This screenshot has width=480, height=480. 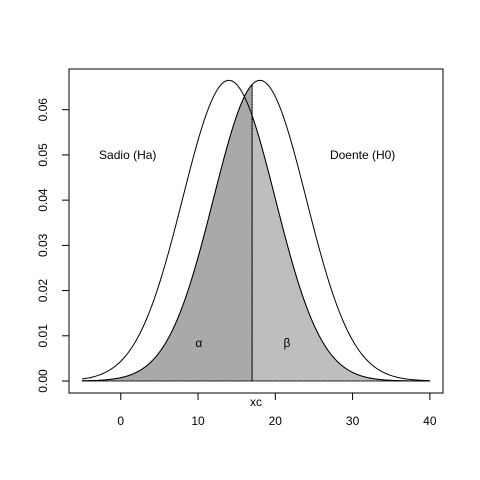 I want to click on annotation: Sadio (Ha), so click(x=127, y=155).